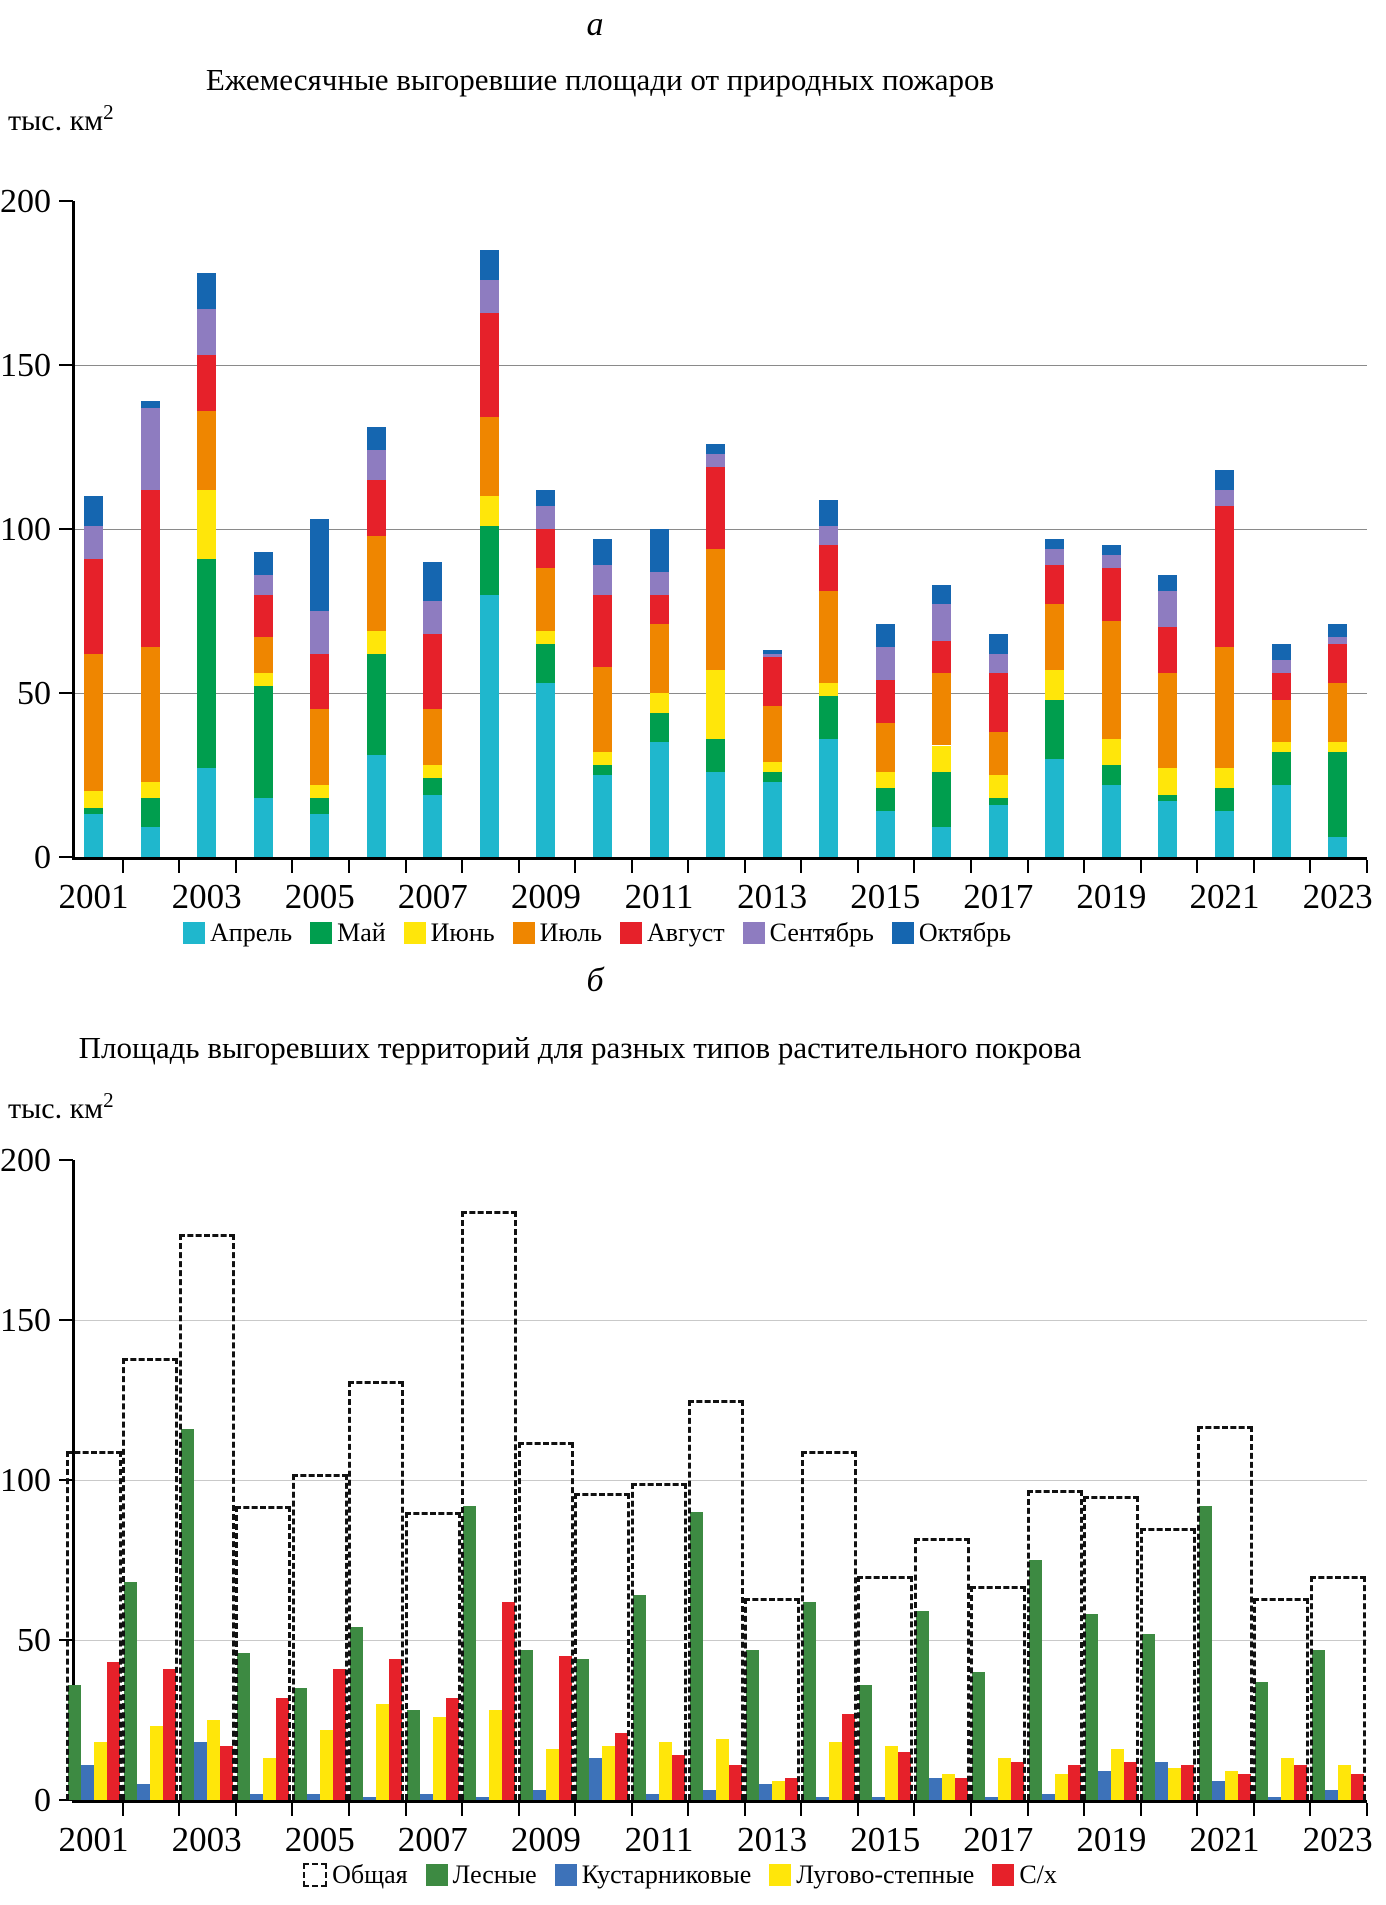 Image resolution: width=1386 pixels, height=1905 pixels. What do you see at coordinates (602, 630) in the screenshot?
I see `bar-segment-2010-Август` at bounding box center [602, 630].